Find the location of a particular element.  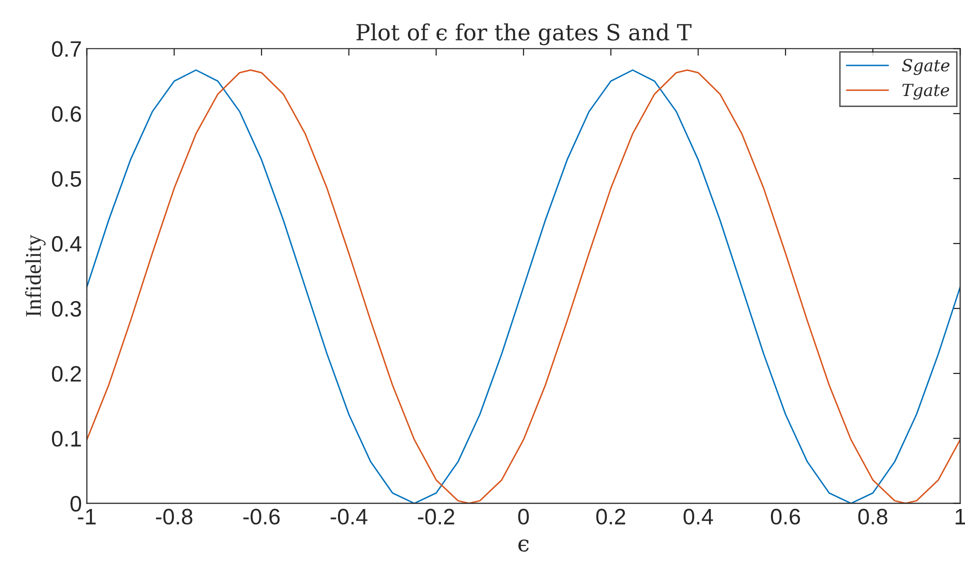

y-tick-label: 0.1 is located at coordinates (66, 438).